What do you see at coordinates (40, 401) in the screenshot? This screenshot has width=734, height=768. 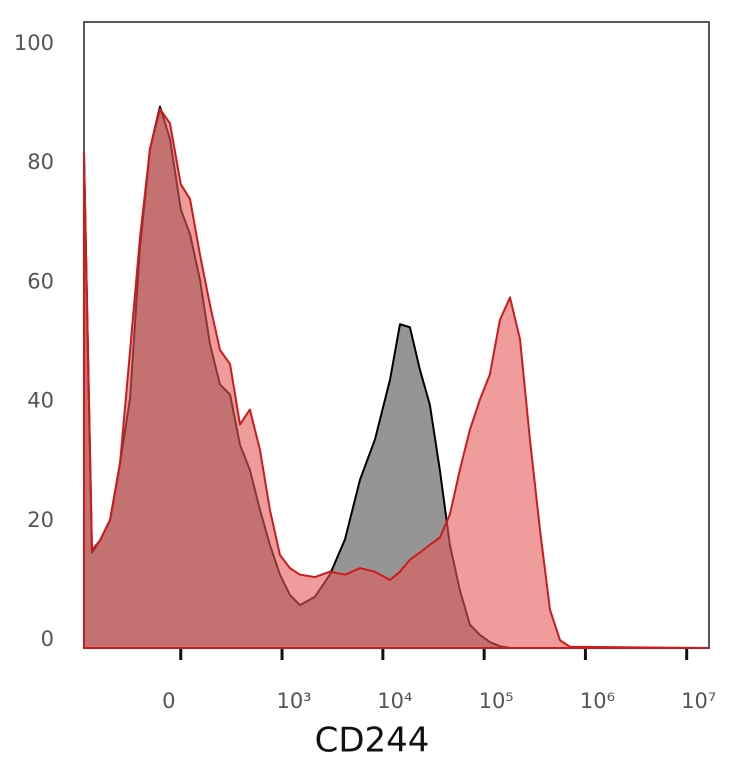 I see `y-tick-label: 40` at bounding box center [40, 401].